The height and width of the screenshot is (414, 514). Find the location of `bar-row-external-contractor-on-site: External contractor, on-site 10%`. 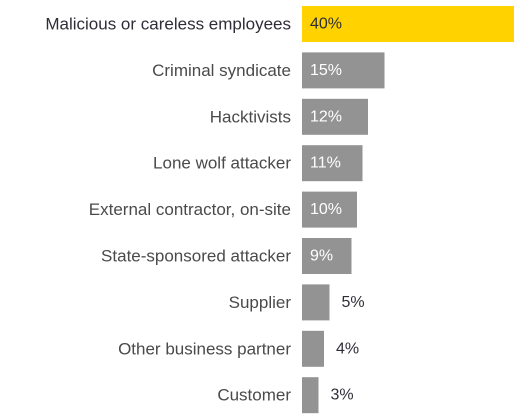

bar-row-external-contractor-on-site: External contractor, on-site 10% is located at coordinates (223, 209).